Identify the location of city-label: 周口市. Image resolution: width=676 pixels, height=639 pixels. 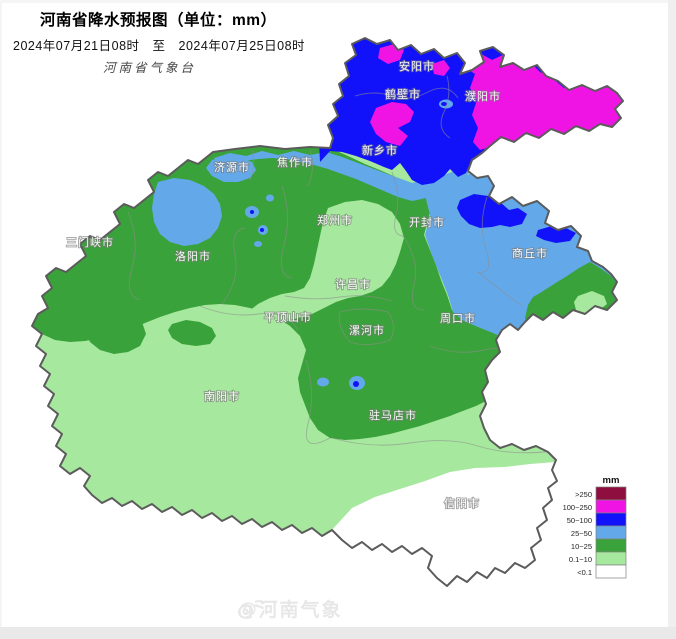
(458, 318).